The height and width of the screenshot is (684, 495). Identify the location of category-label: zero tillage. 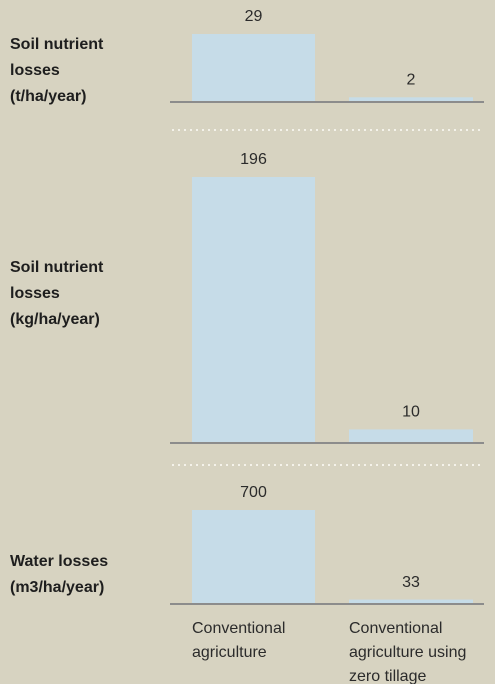
(387, 676).